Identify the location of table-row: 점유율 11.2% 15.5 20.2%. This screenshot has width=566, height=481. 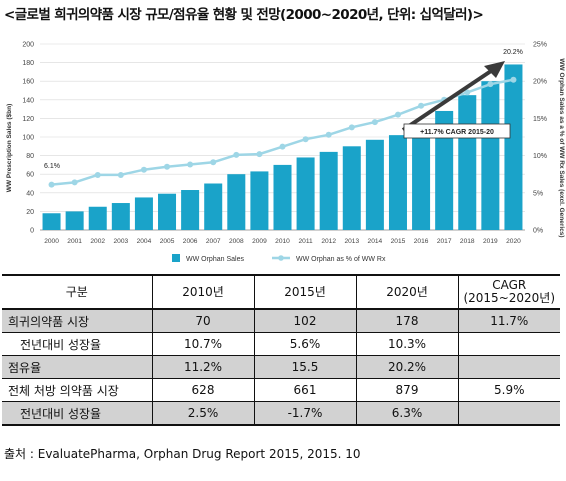
(281, 367).